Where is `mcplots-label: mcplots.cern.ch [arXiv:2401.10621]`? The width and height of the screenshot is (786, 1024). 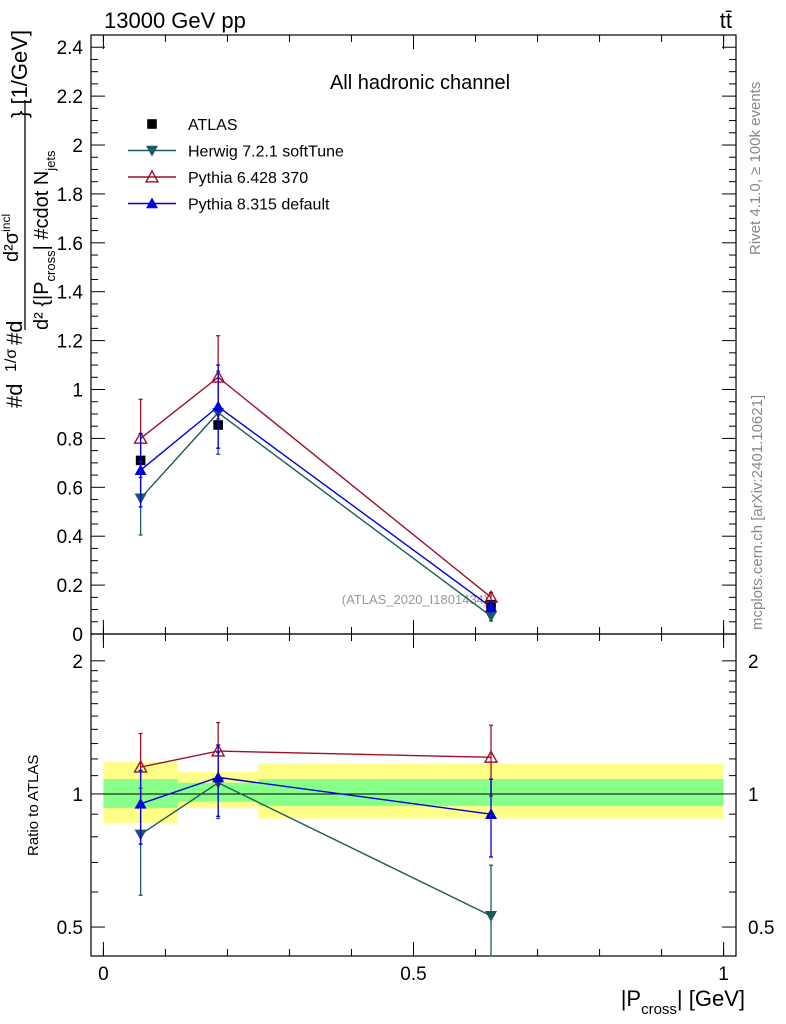
mcplots-label: mcplots.cern.ch [arXiv:2401.10621] is located at coordinates (757, 512).